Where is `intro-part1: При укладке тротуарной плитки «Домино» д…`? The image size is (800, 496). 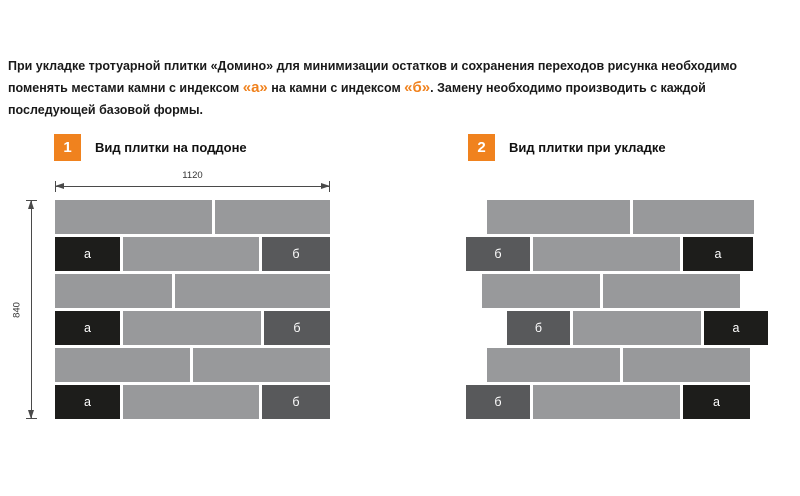
intro-part1: При укладке тротуарной плитки «Домино» д… is located at coordinates (373, 77).